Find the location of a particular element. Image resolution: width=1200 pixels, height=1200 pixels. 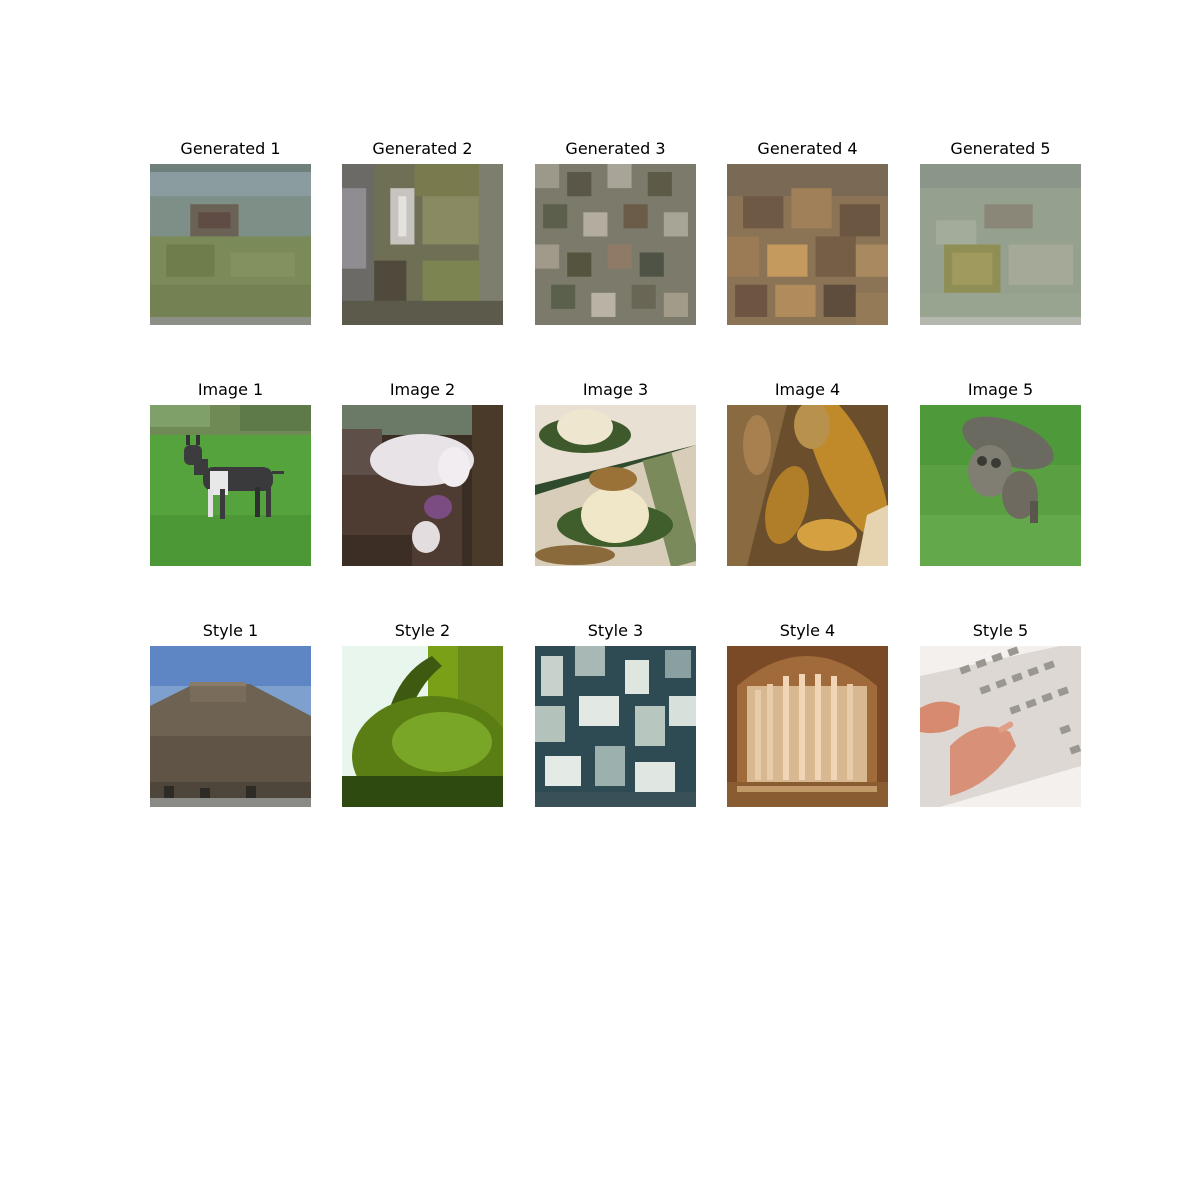

panel-title: Style 3 is located at coordinates (615, 630).